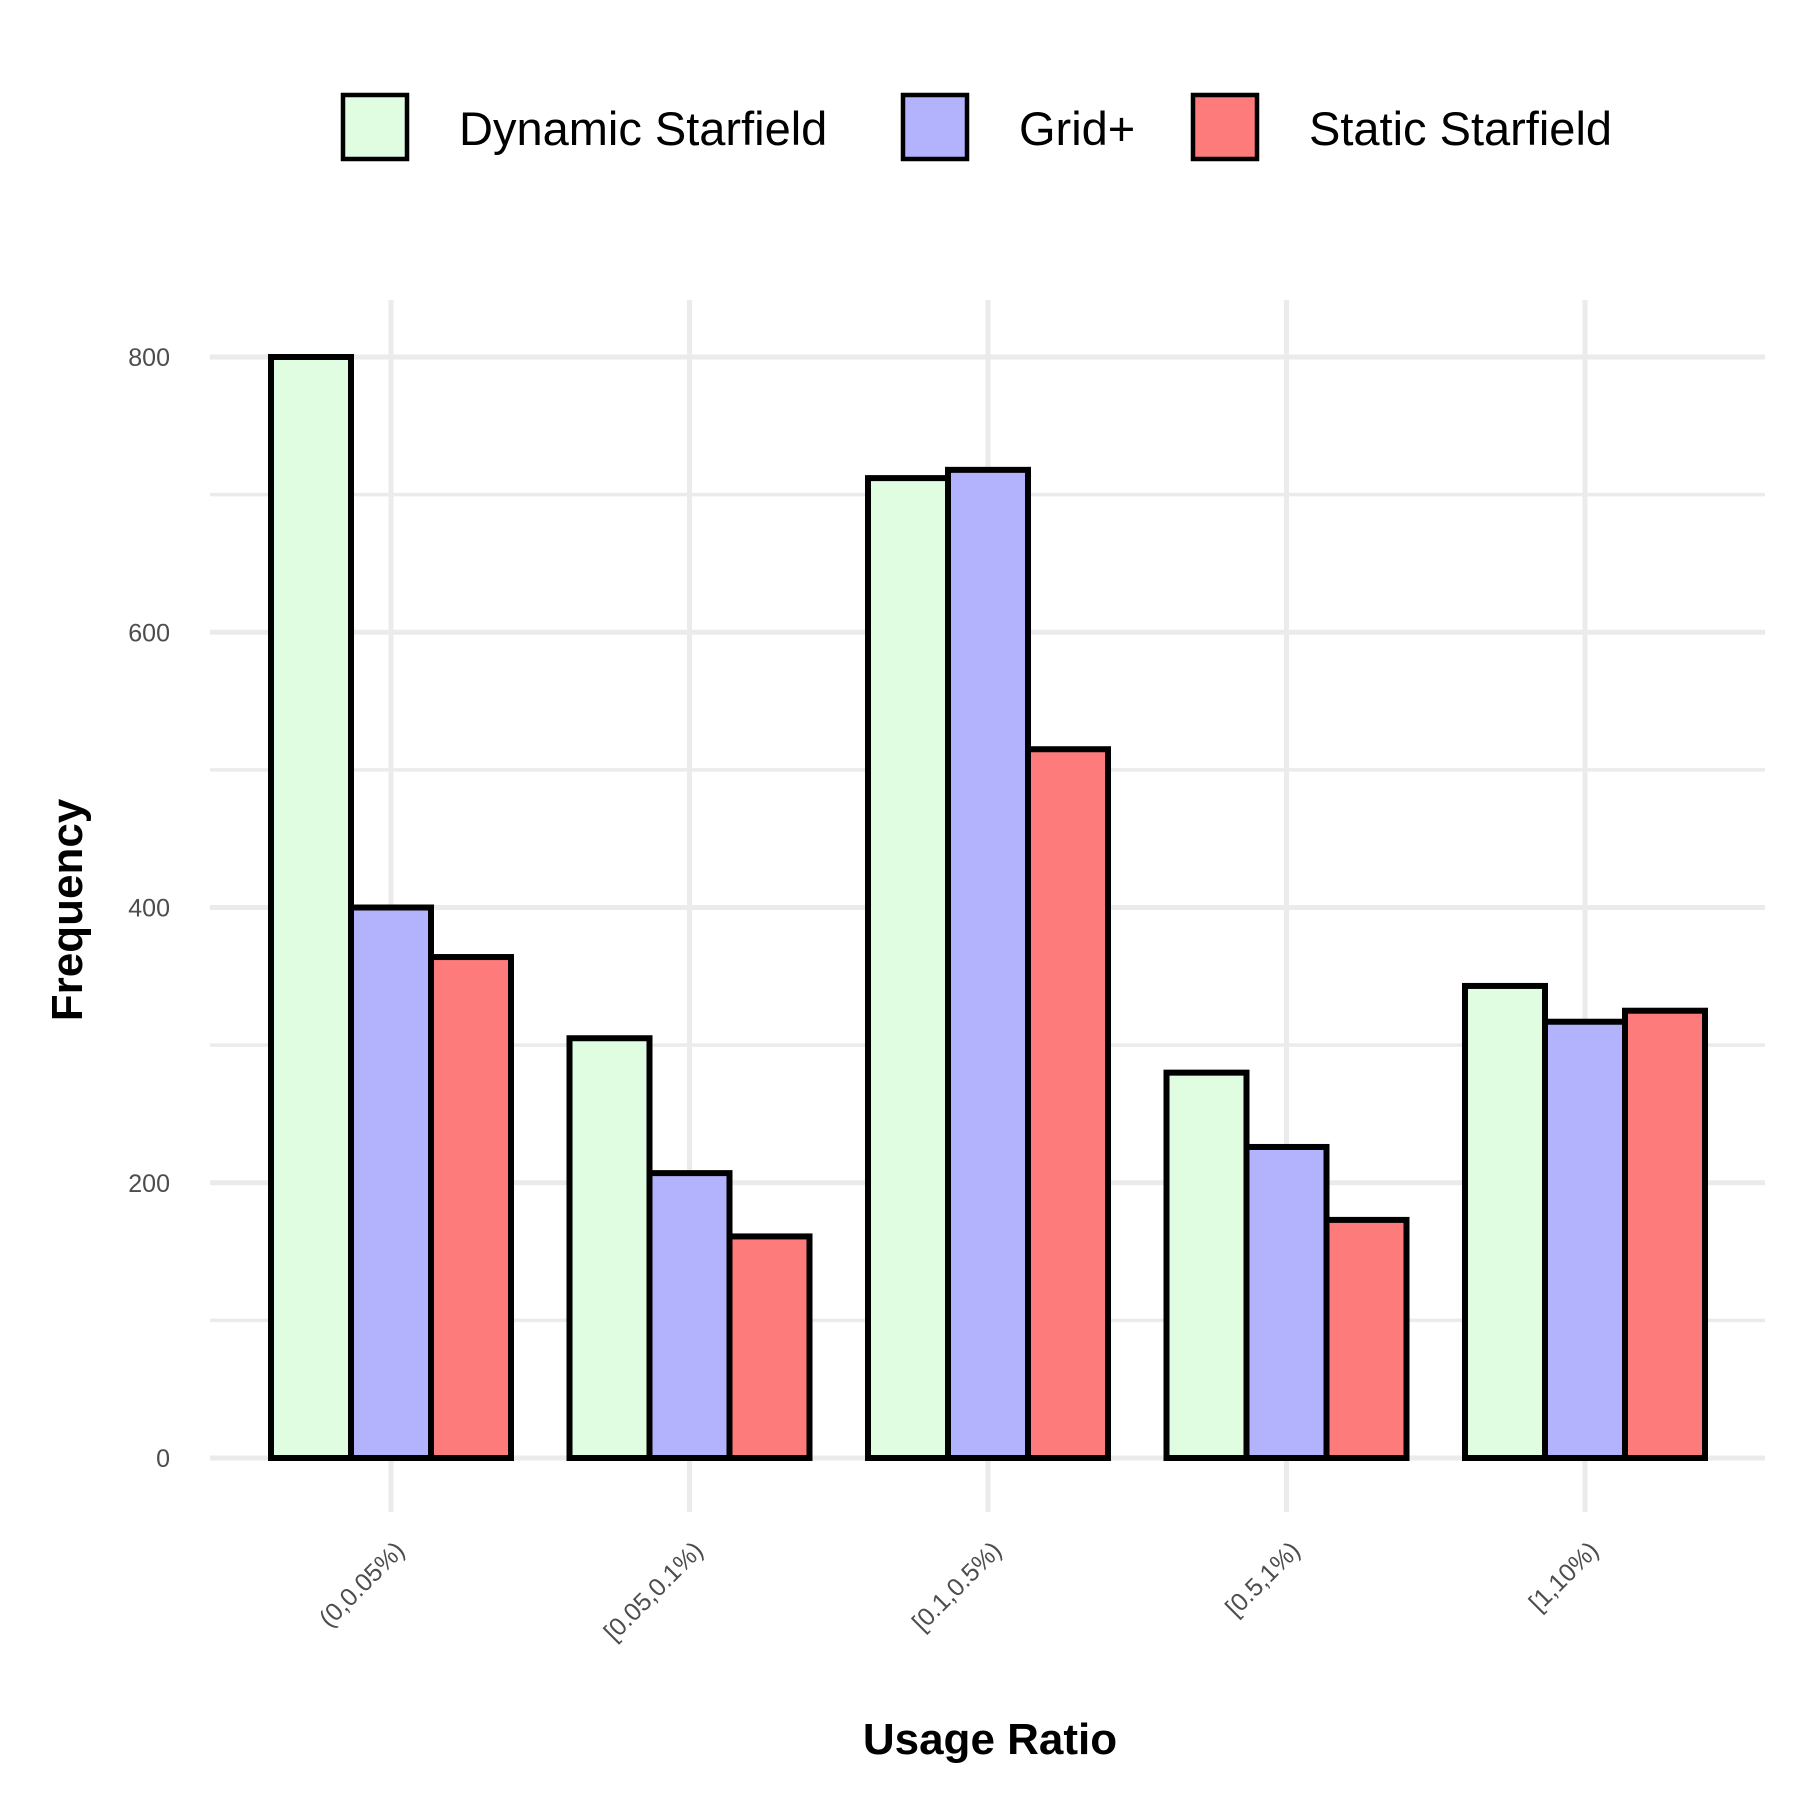 The width and height of the screenshot is (1800, 1800). I want to click on y-tick-label-800: 800, so click(149, 358).